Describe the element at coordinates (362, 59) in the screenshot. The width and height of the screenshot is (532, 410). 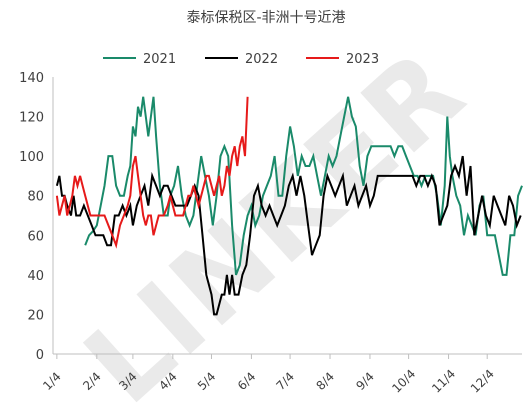
I see `legend-label-2023: 2023` at that location.